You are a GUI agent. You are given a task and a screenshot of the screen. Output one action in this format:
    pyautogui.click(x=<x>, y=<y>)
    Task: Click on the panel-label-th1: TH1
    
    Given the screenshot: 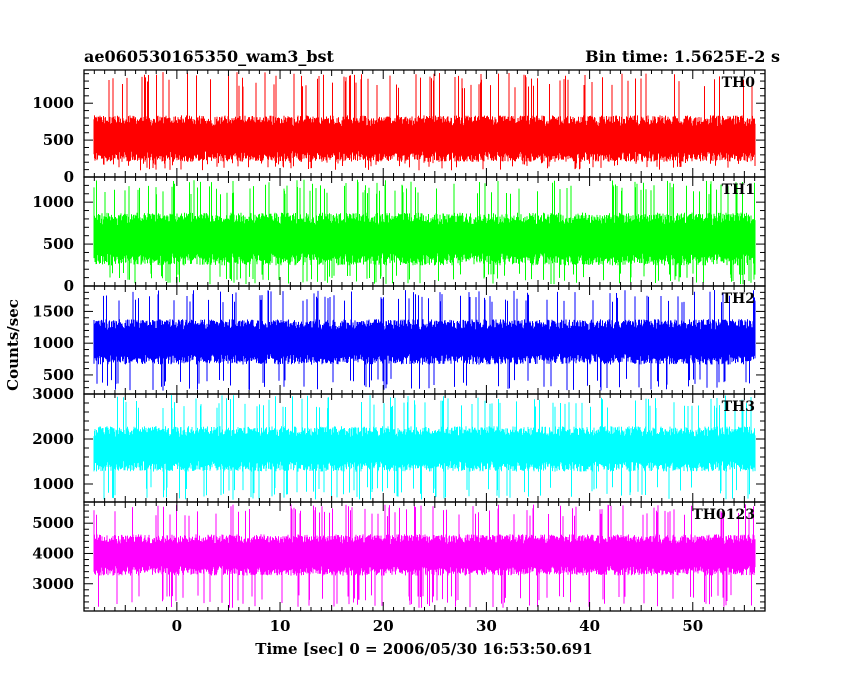 What is the action you would take?
    pyautogui.click(x=738, y=190)
    